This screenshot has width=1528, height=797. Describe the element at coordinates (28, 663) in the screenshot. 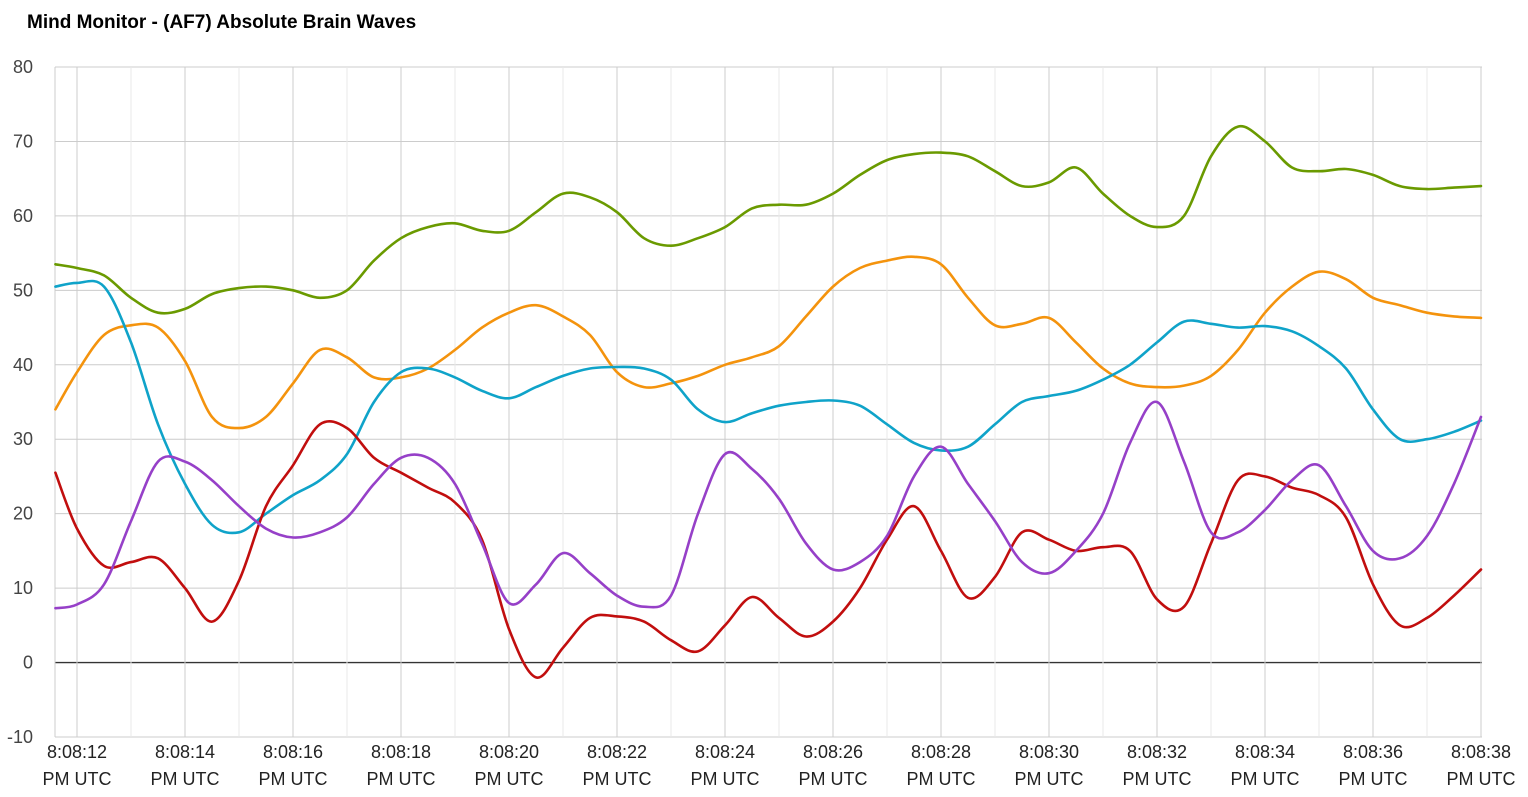

I see `y-tick-label: 0` at that location.